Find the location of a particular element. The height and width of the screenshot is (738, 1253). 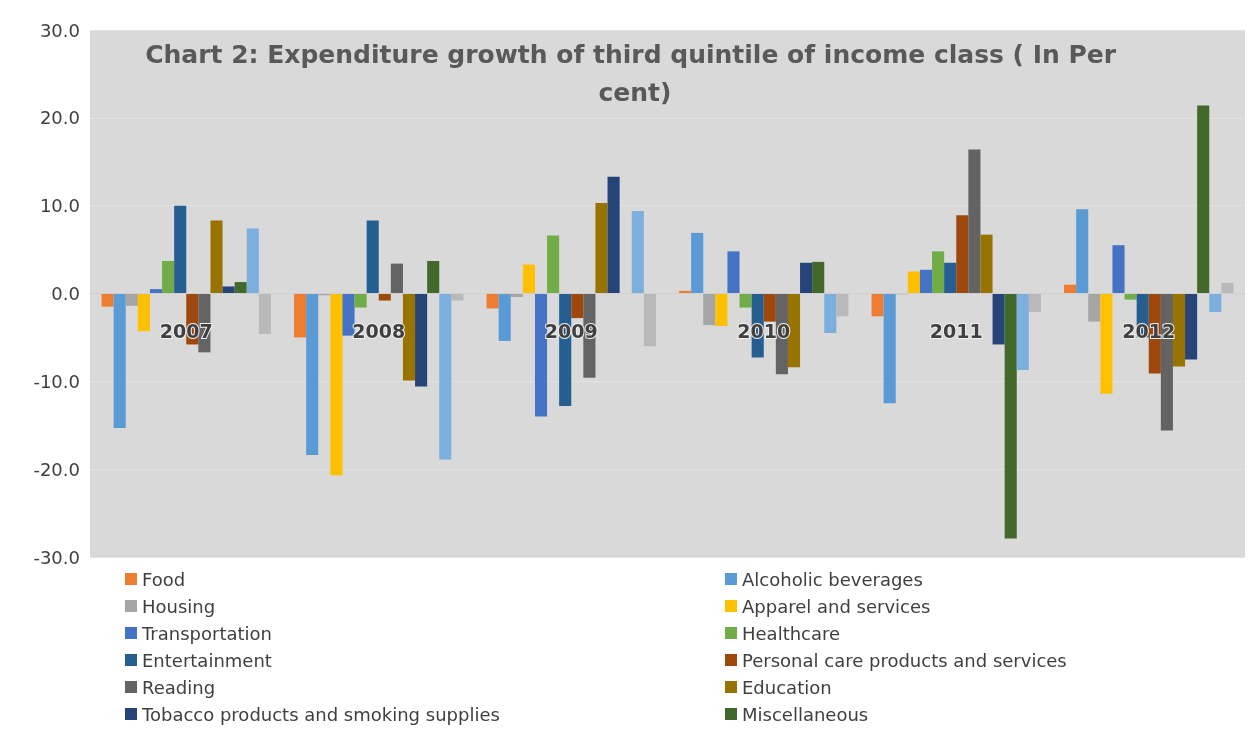

legend-label: Transportation is located at coordinates (206, 633).